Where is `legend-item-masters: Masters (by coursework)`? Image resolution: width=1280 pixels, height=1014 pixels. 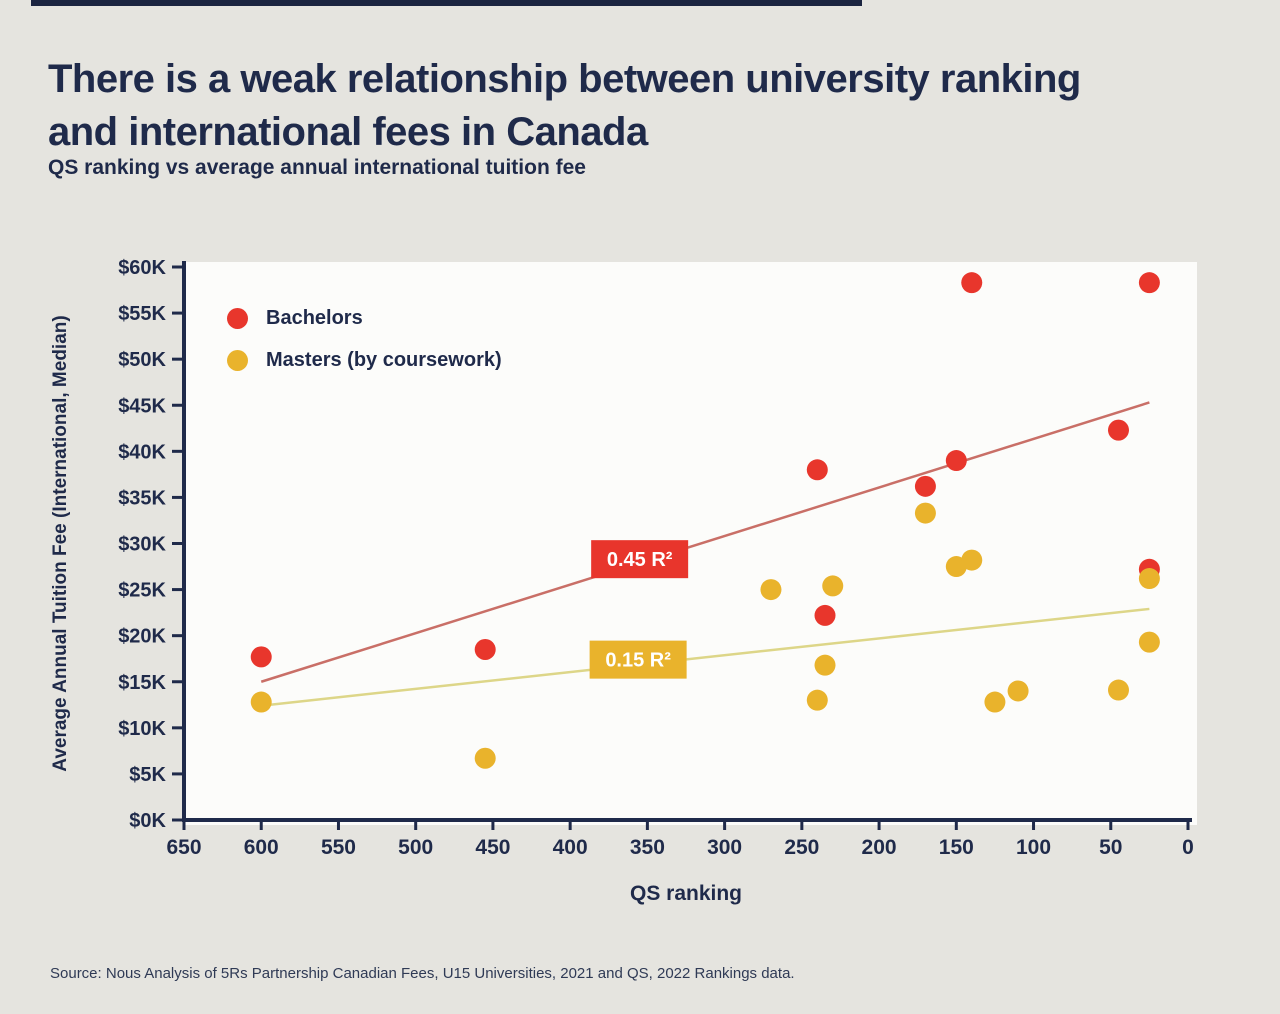
legend-item-masters: Masters (by coursework) is located at coordinates (364, 360).